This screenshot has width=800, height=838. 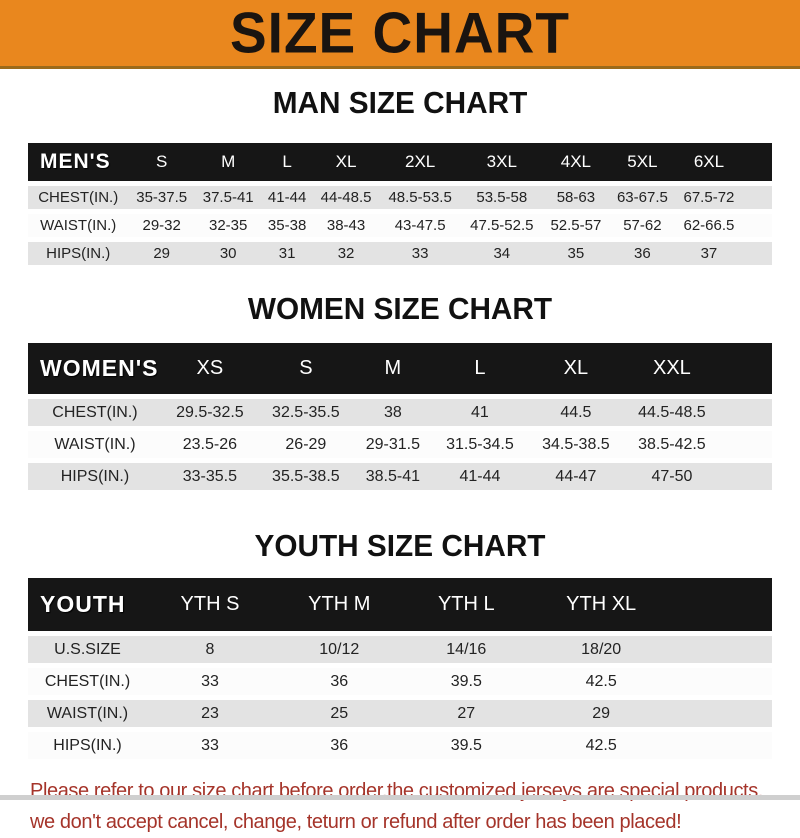 What do you see at coordinates (709, 251) in the screenshot?
I see `size-value-cell: 37` at bounding box center [709, 251].